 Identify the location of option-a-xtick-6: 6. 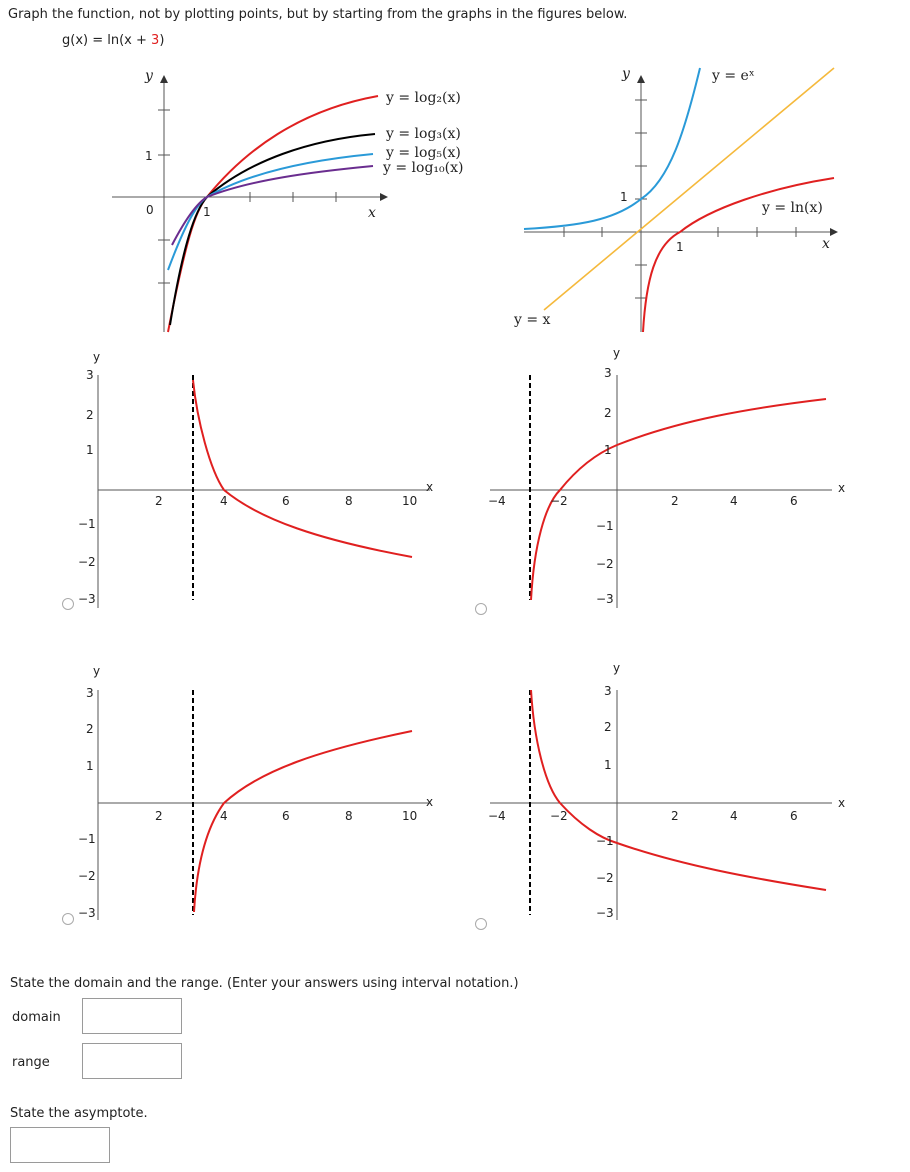
(286, 501).